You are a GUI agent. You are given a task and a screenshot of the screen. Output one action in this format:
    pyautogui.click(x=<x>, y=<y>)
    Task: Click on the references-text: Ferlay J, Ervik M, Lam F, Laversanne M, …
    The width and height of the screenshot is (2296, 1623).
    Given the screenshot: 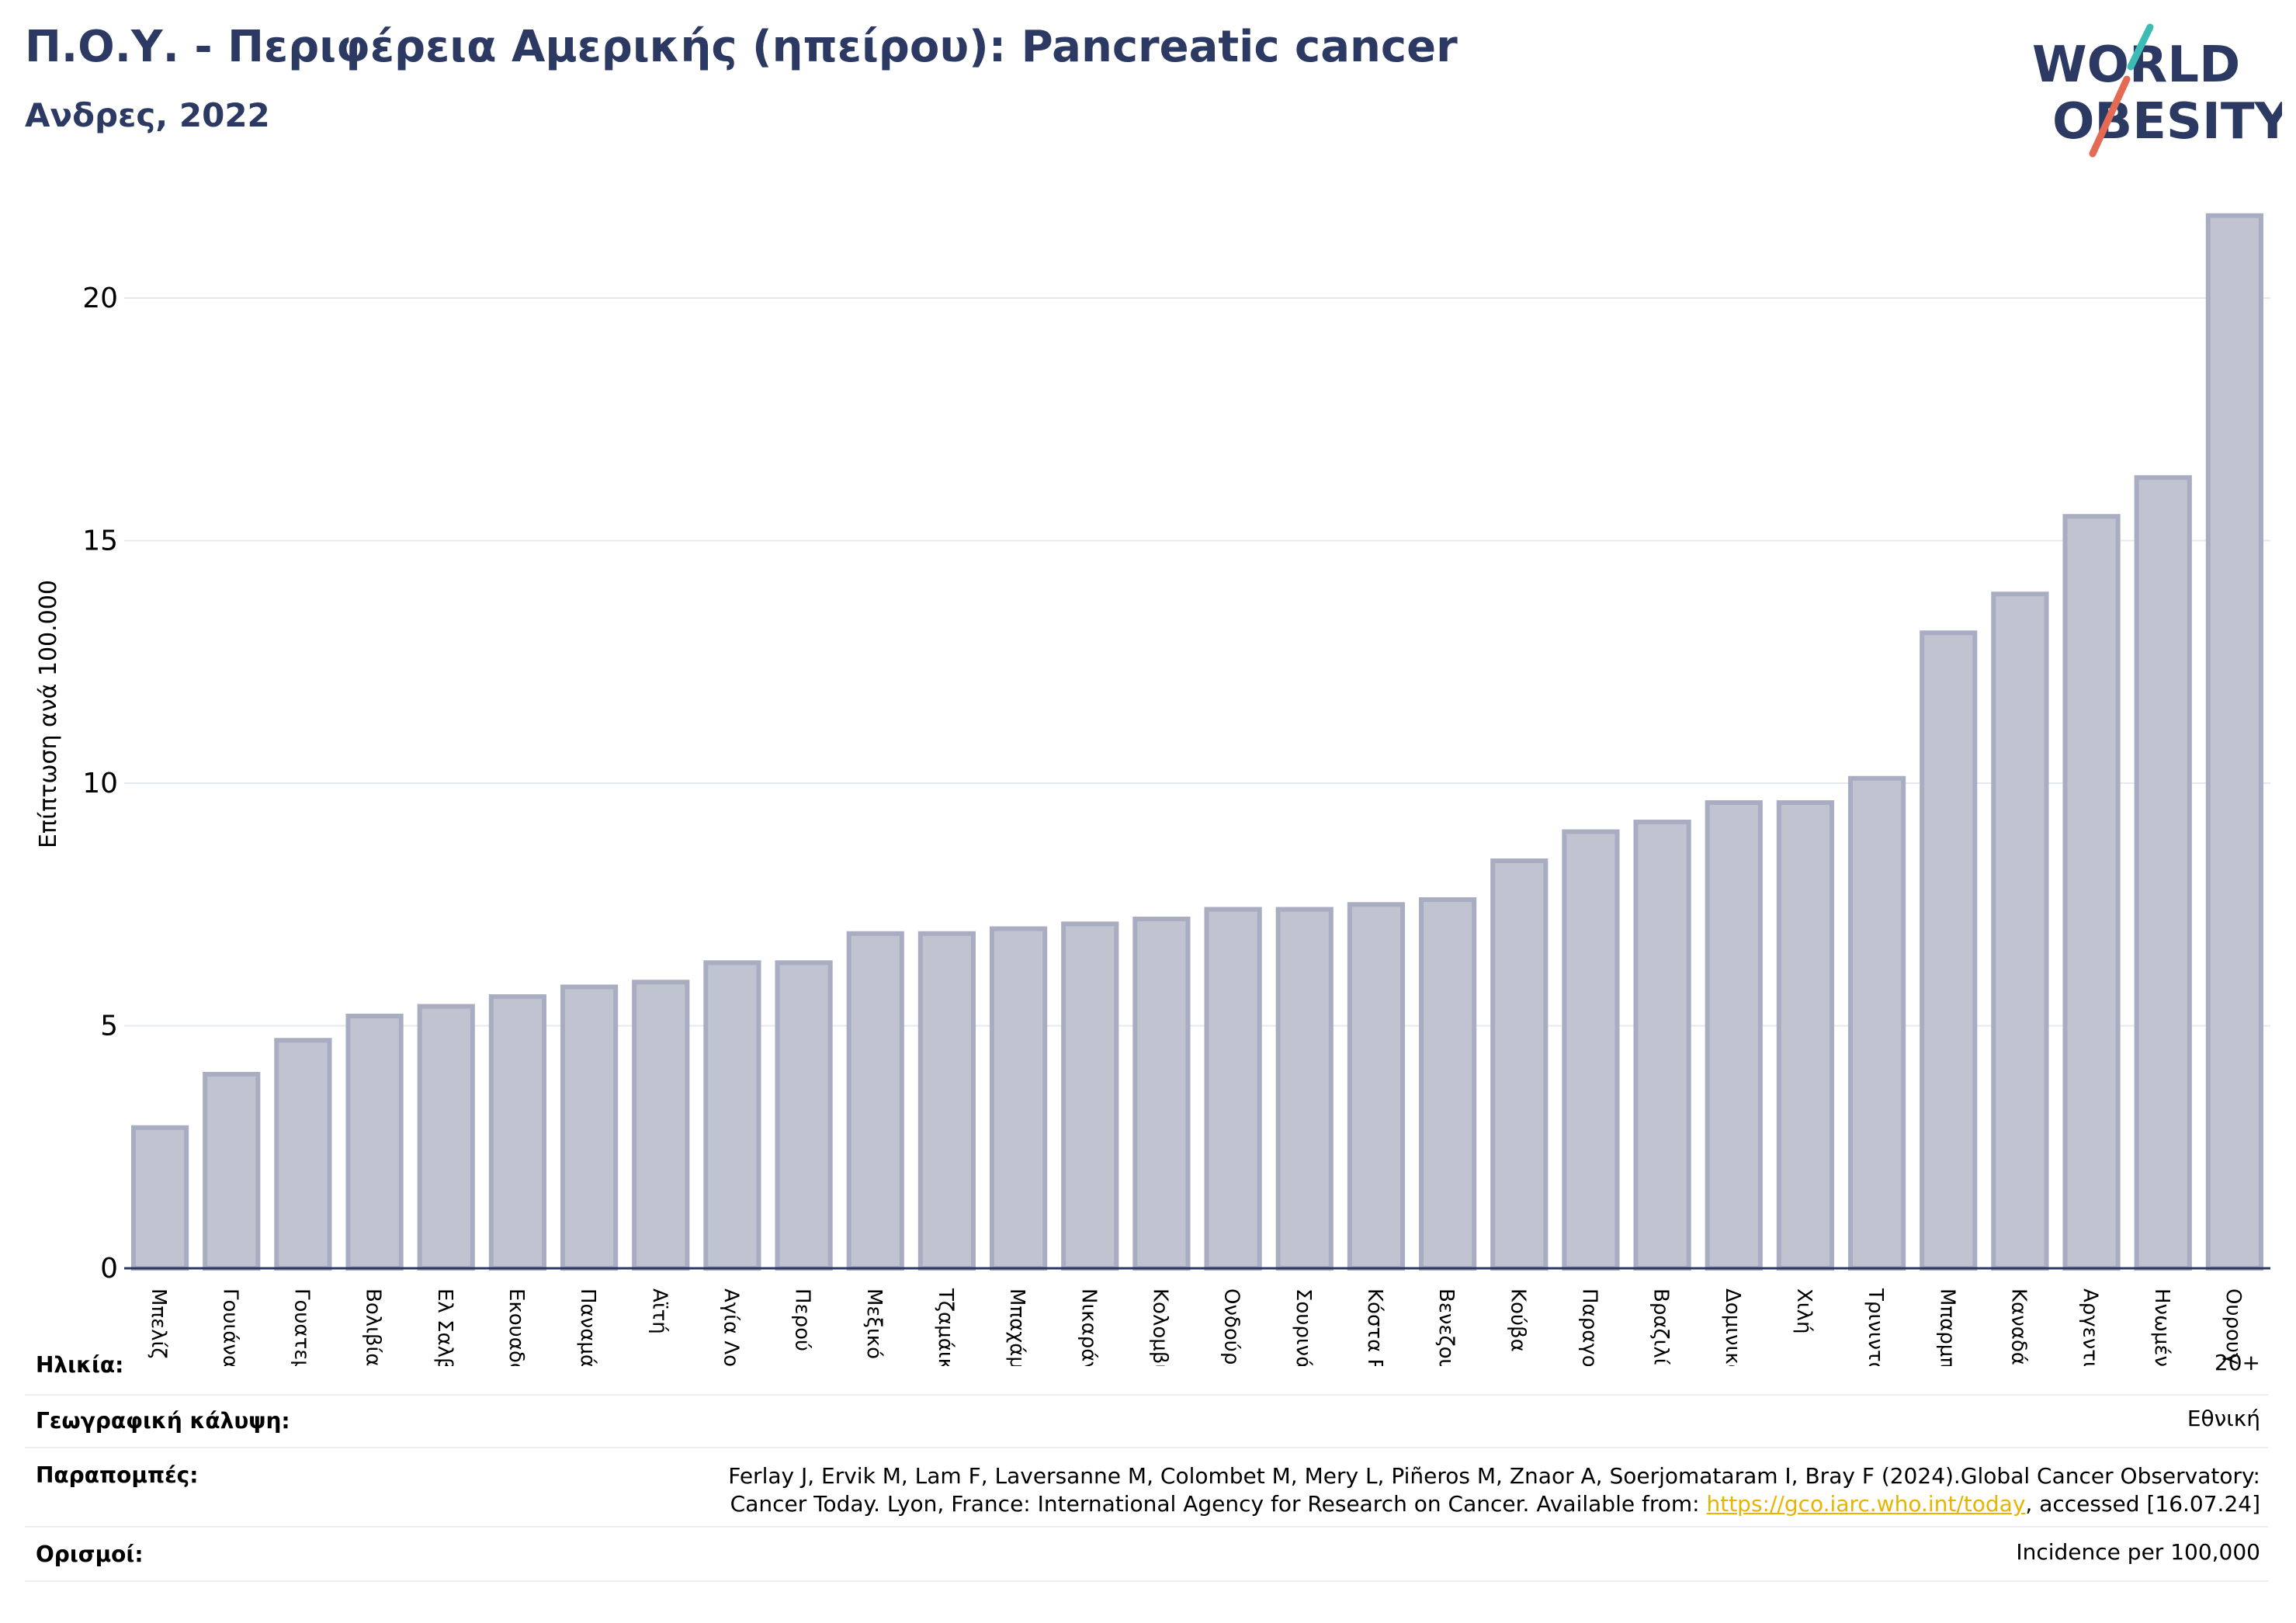 What is the action you would take?
    pyautogui.click(x=1494, y=1490)
    